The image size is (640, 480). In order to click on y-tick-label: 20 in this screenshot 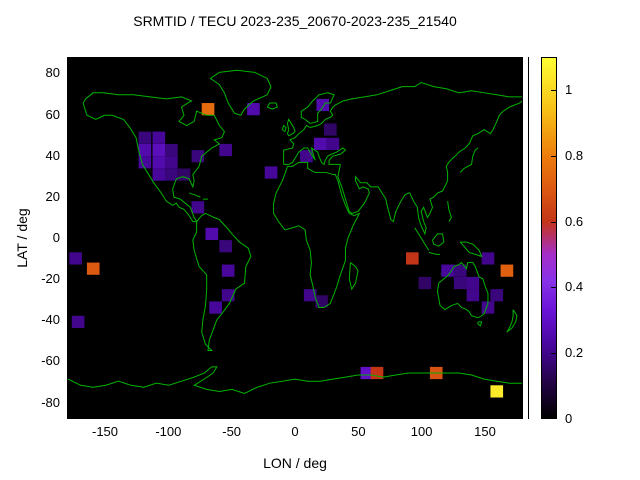, I will do `click(52, 196)`.